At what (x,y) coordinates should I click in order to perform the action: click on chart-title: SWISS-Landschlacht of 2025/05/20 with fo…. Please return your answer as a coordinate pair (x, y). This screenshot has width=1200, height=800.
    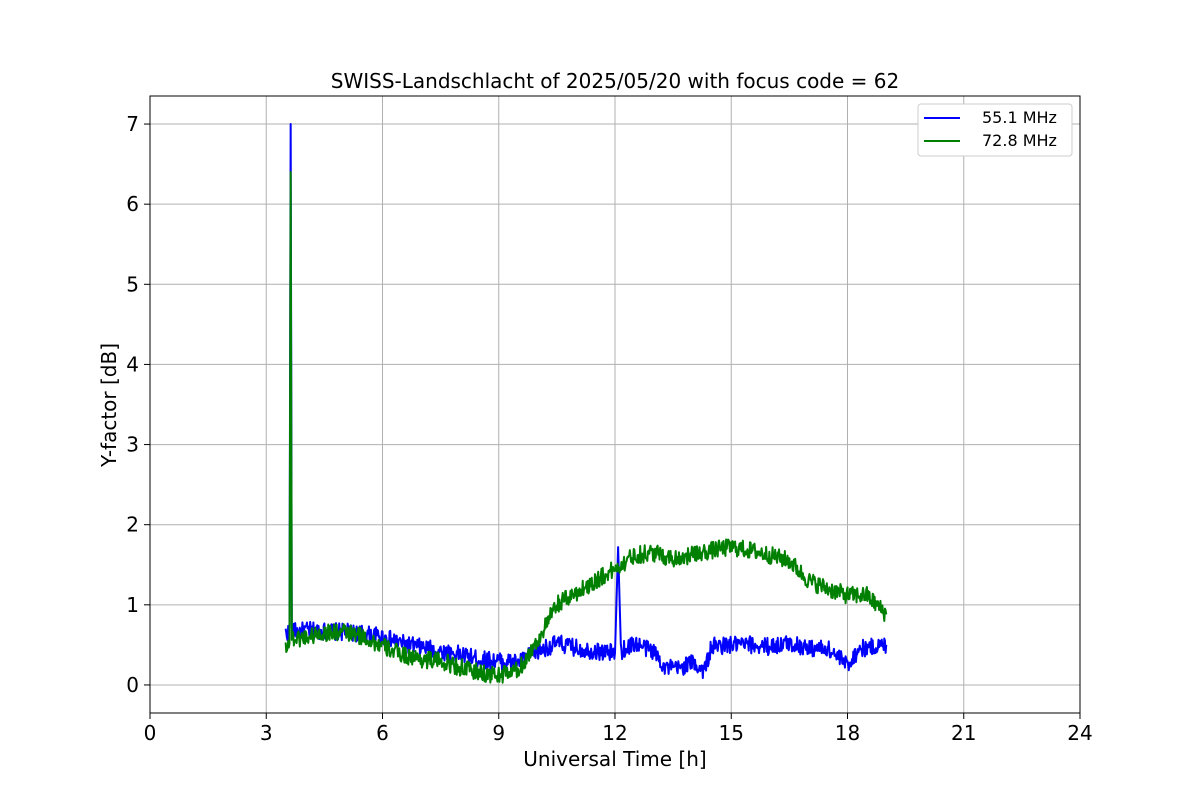
    Looking at the image, I should click on (615, 81).